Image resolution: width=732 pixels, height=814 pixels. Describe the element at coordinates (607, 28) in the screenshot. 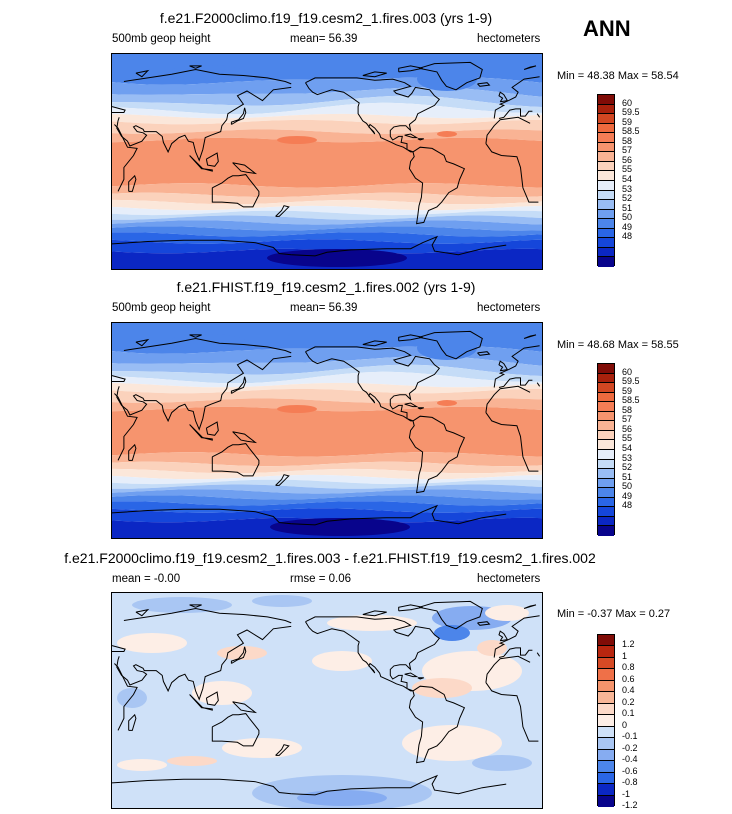

I see `season-label: ANN` at that location.